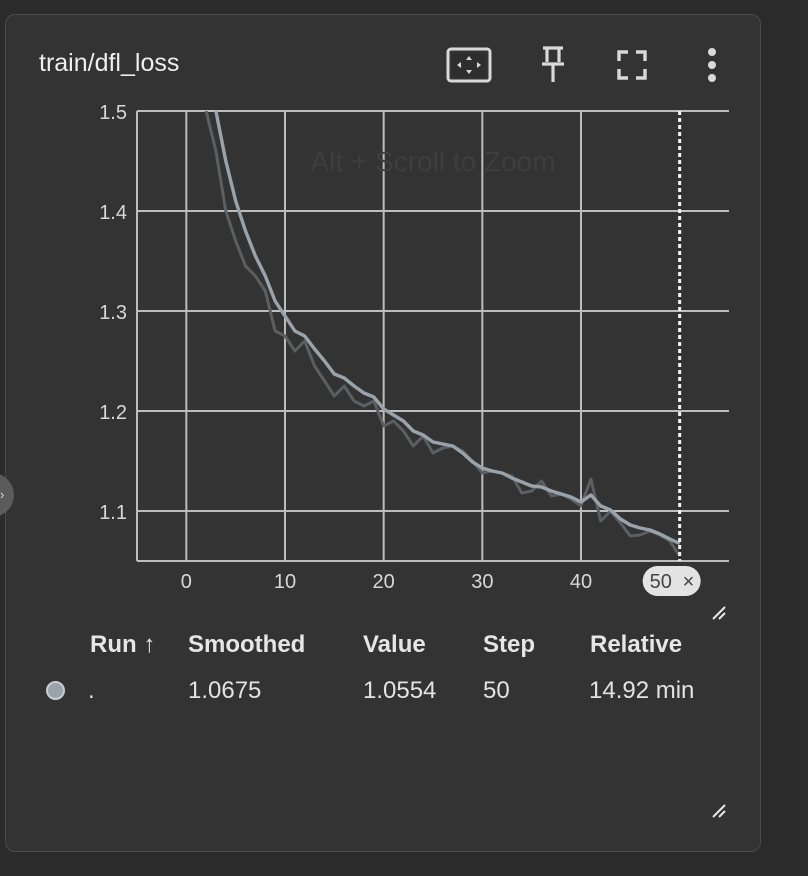  Describe the element at coordinates (661, 582) in the screenshot. I see `step-chip-label: 50` at that location.